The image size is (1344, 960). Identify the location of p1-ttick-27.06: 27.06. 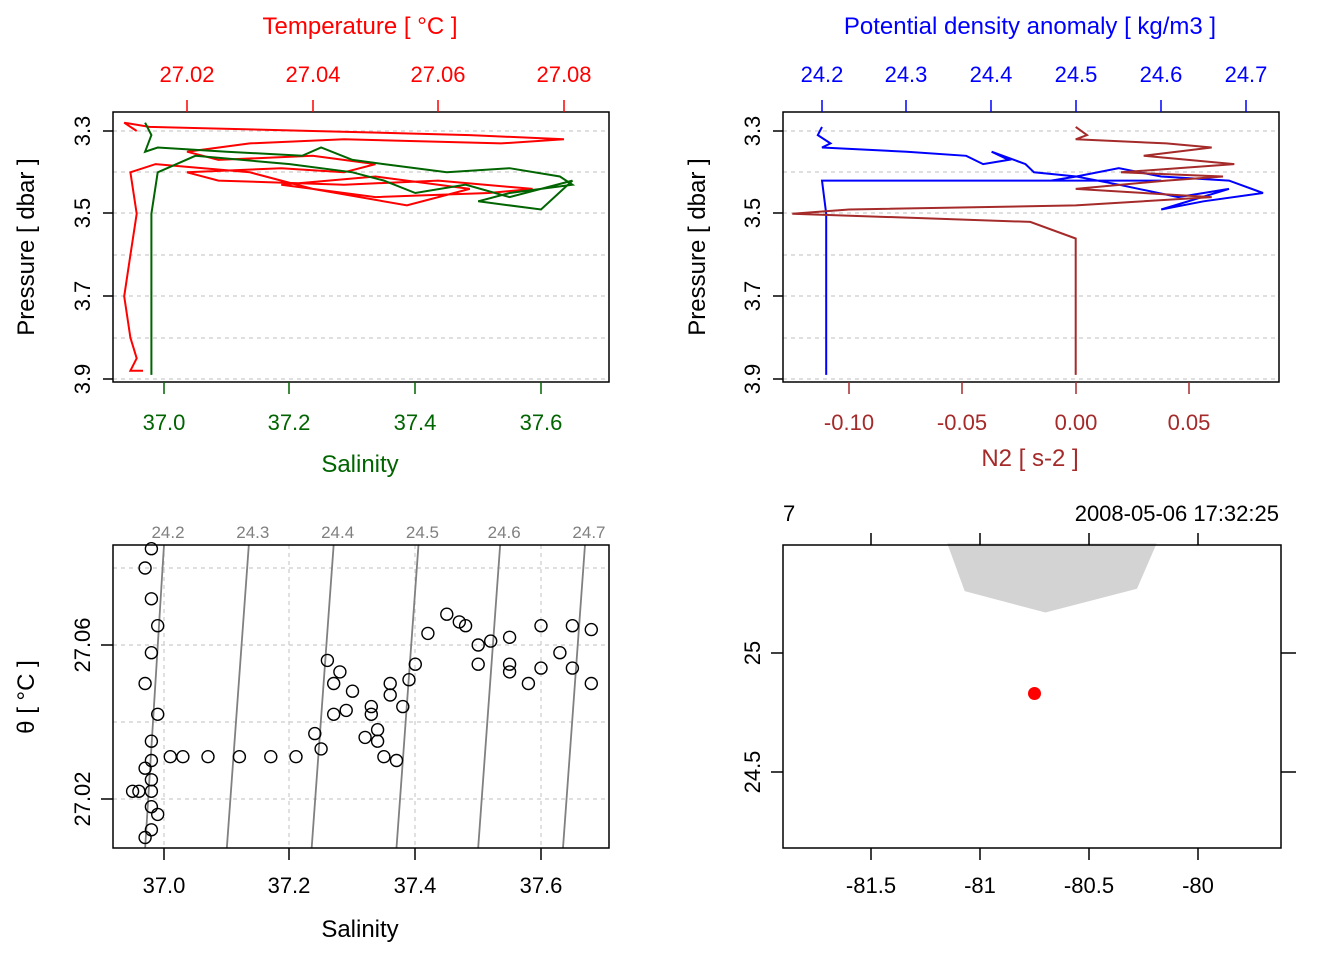
(437, 74).